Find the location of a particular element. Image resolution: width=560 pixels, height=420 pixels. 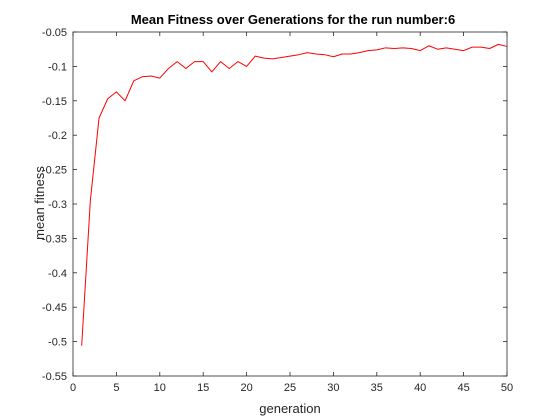

x-axis-label: generation is located at coordinates (289, 408).